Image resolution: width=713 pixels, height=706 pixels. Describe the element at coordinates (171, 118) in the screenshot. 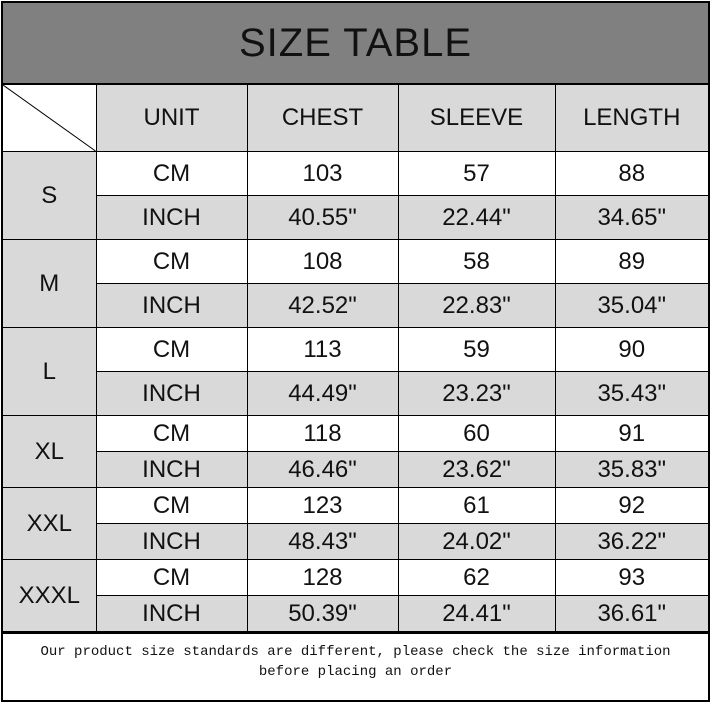

I see `header-unit: UNIT` at that location.